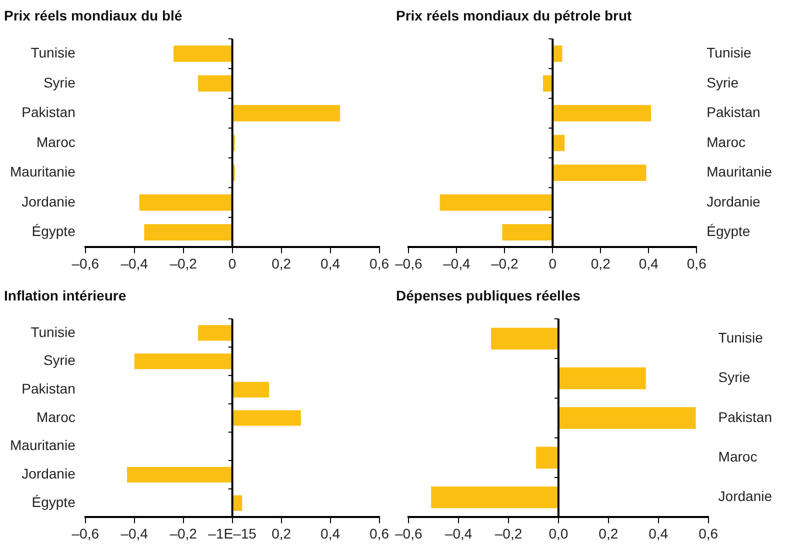 This screenshot has height=550, width=785. Describe the element at coordinates (232, 533) in the screenshot. I see `x-tick-label: –1E–15` at that location.